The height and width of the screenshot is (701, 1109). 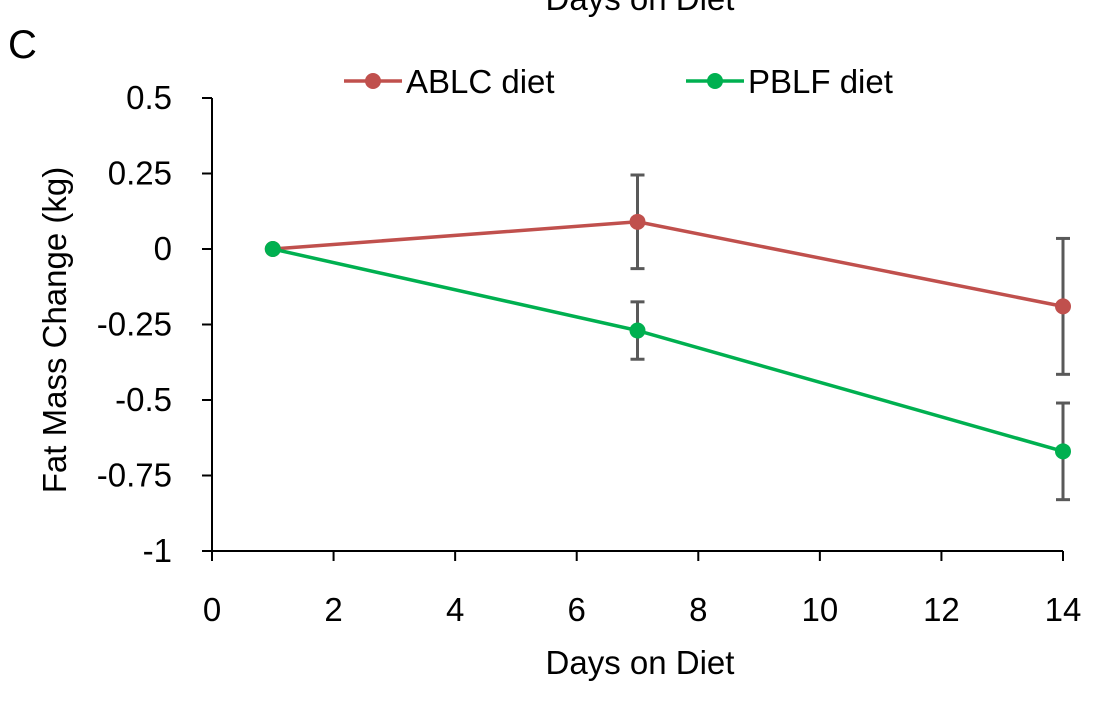 What do you see at coordinates (134, 475) in the screenshot?
I see `y-tick-label: -0.75` at bounding box center [134, 475].